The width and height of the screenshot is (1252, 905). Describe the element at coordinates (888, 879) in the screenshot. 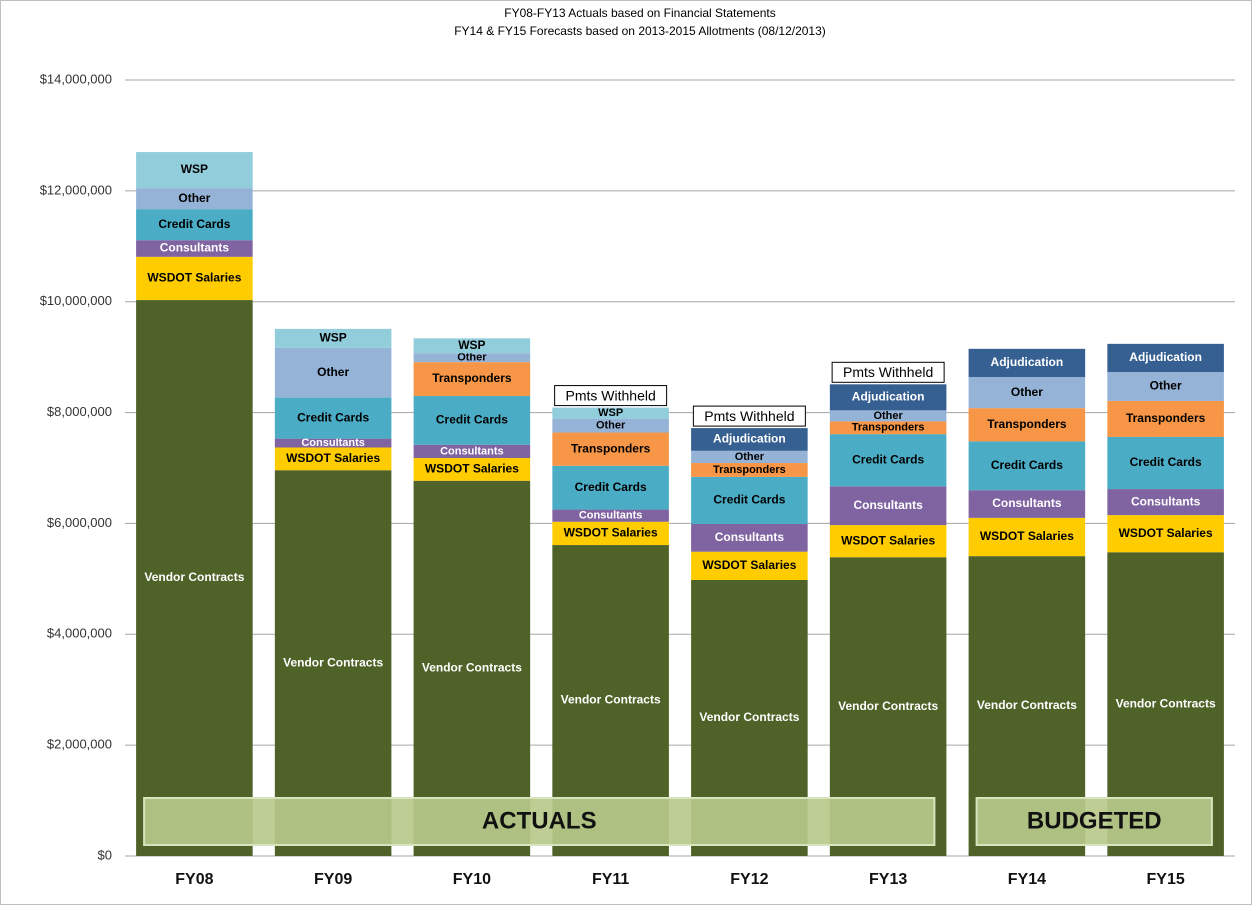

I see `x-tick-label: FY13` at that location.